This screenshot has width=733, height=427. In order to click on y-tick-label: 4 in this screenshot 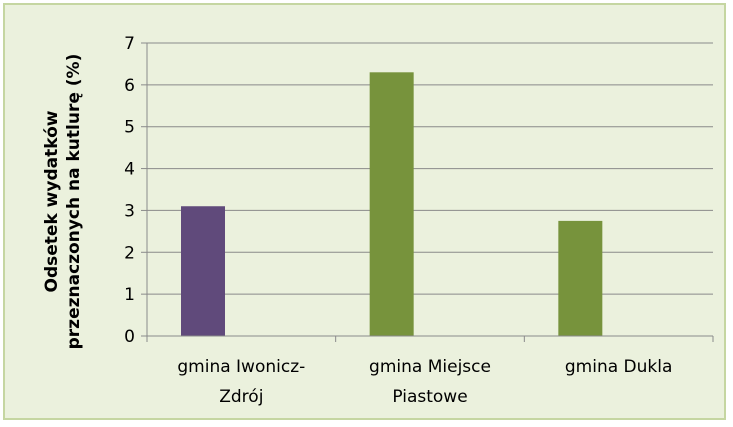, I will do `click(129, 170)`.